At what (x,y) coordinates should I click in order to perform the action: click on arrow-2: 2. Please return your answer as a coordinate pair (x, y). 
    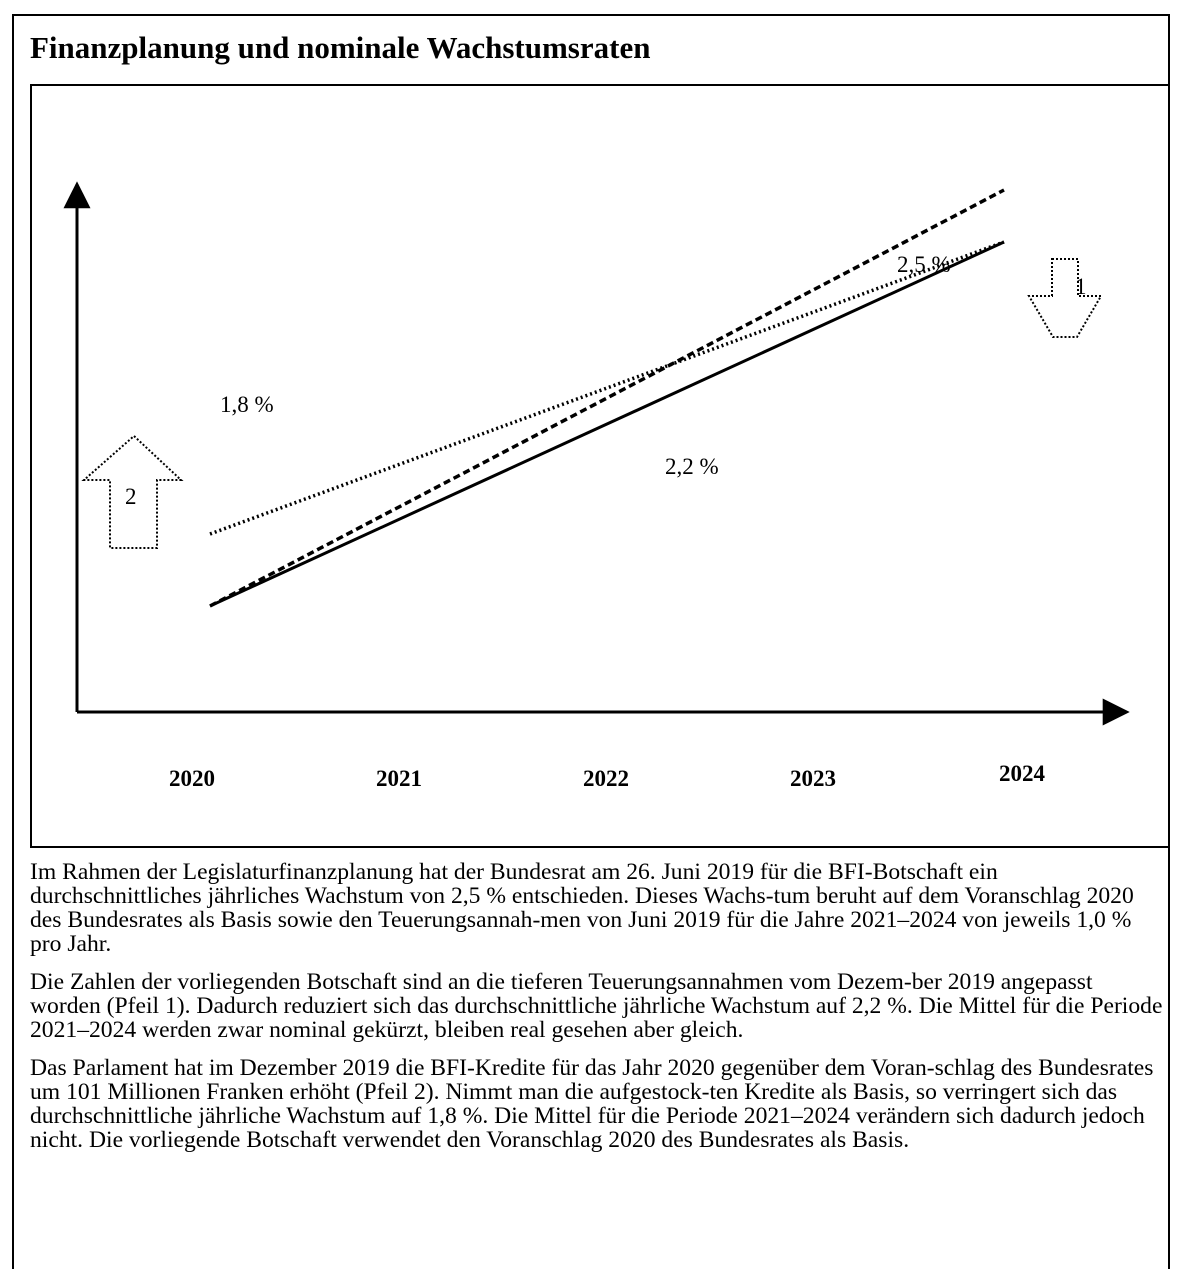
    Looking at the image, I should click on (132, 491).